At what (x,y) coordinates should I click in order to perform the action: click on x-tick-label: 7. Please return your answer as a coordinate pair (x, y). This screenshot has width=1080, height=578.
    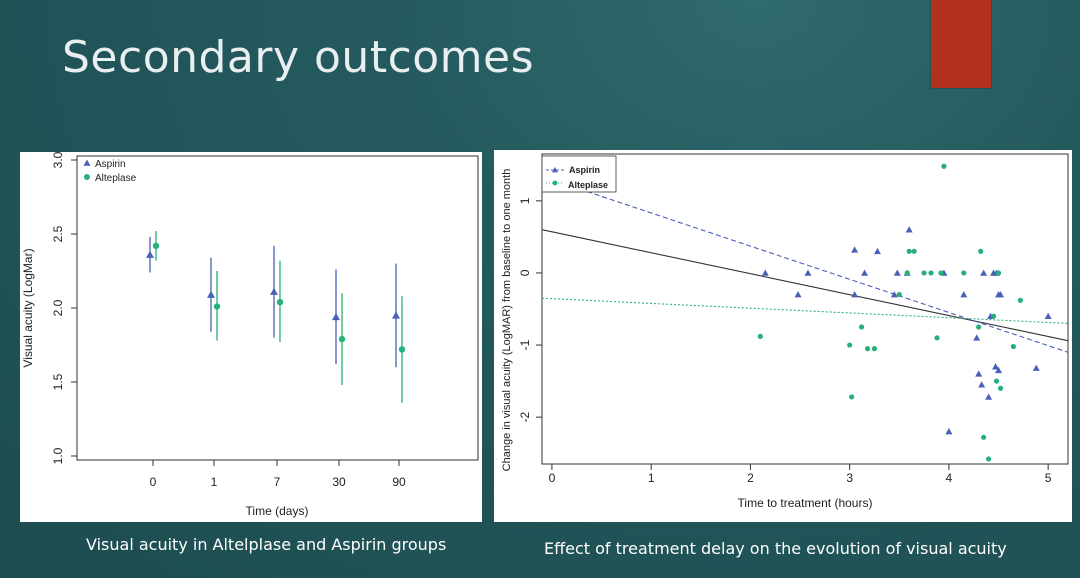
    Looking at the image, I should click on (277, 482).